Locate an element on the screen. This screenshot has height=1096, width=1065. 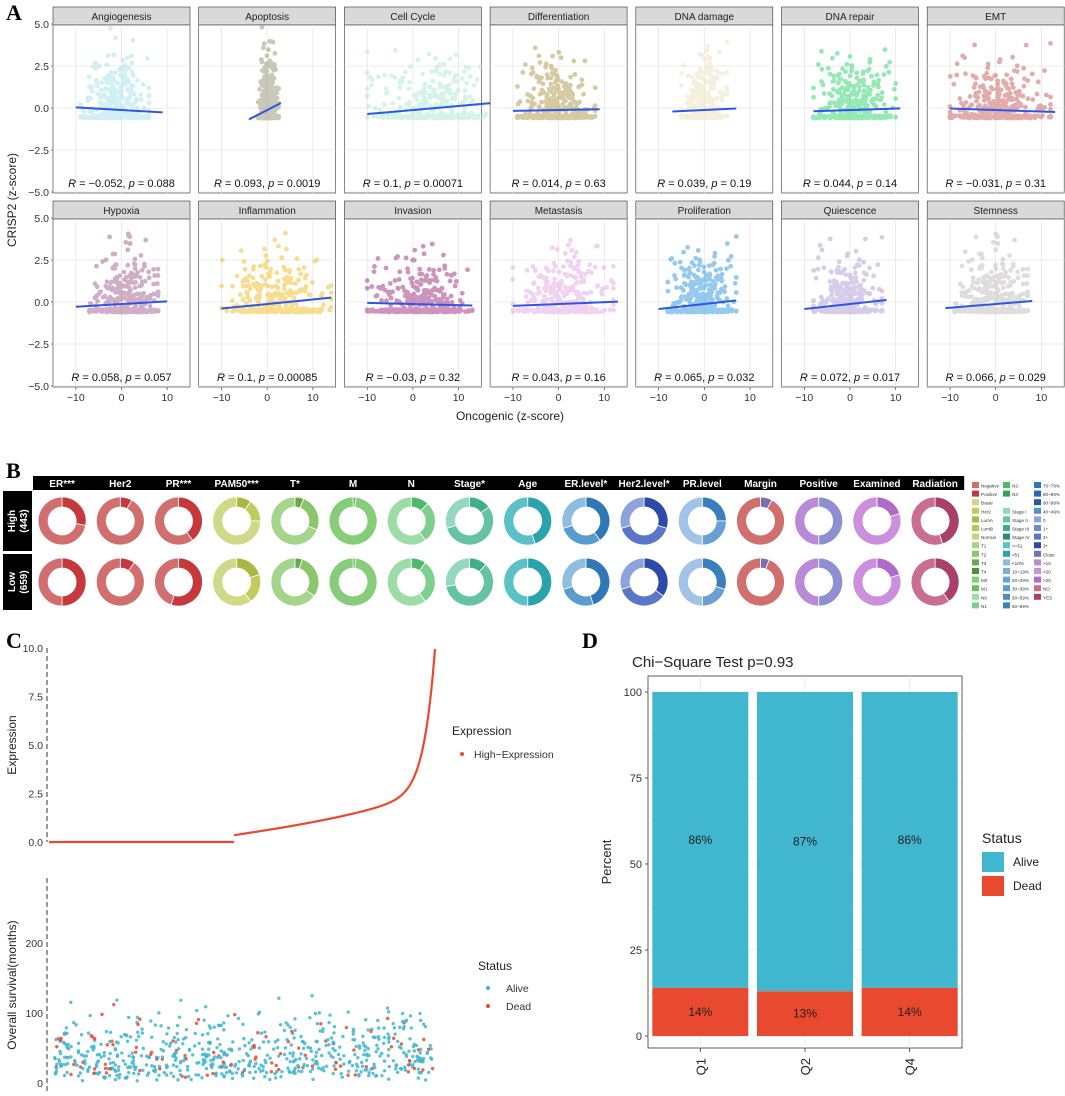
x-tick-label: 0 is located at coordinates (704, 398).